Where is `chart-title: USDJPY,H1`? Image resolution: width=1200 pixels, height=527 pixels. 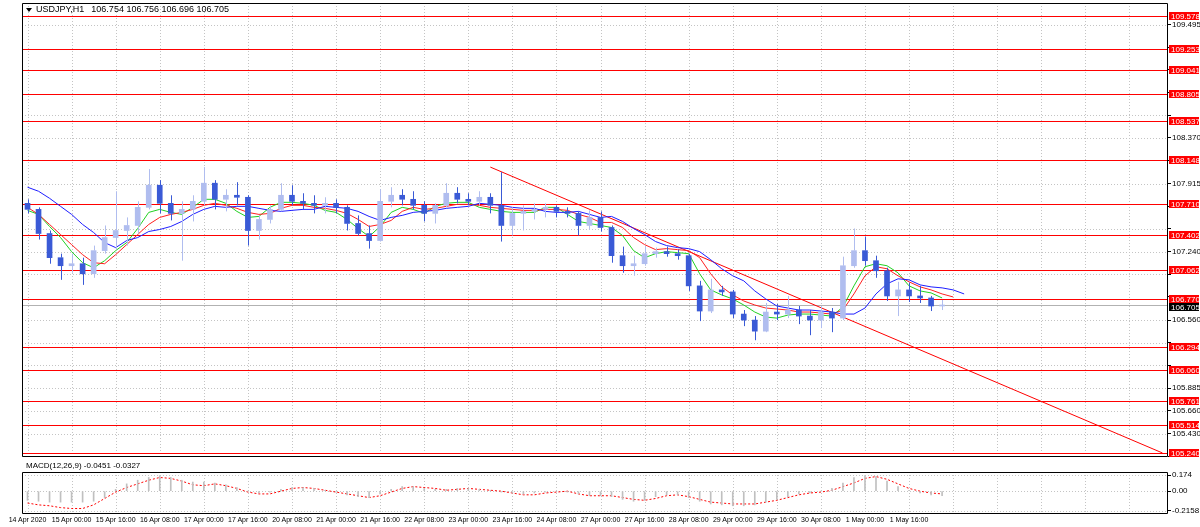
chart-title: USDJPY,H1 is located at coordinates (60, 9).